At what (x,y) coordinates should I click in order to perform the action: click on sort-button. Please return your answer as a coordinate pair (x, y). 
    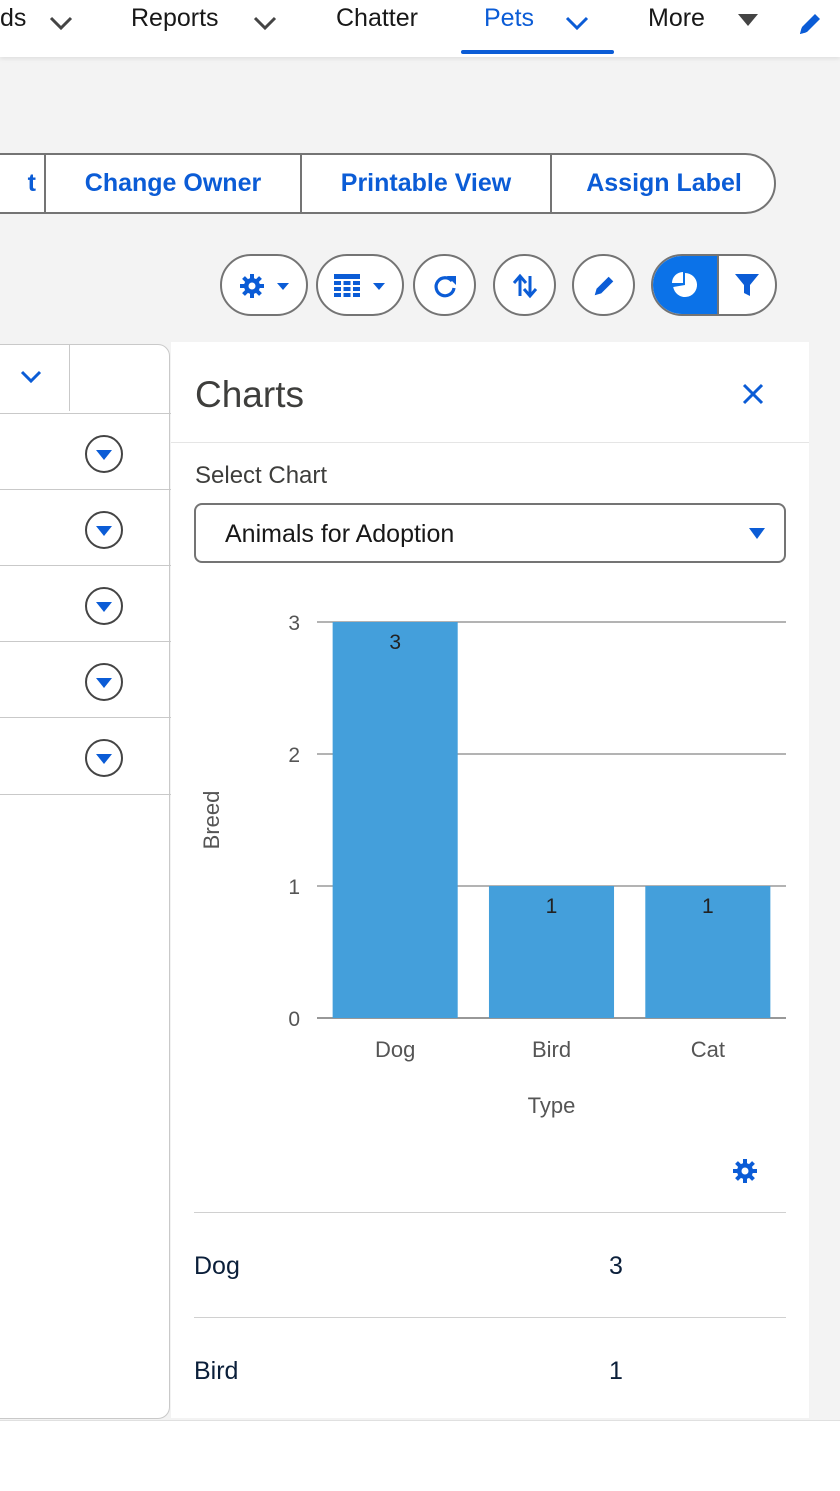
    Looking at the image, I should click on (524, 285).